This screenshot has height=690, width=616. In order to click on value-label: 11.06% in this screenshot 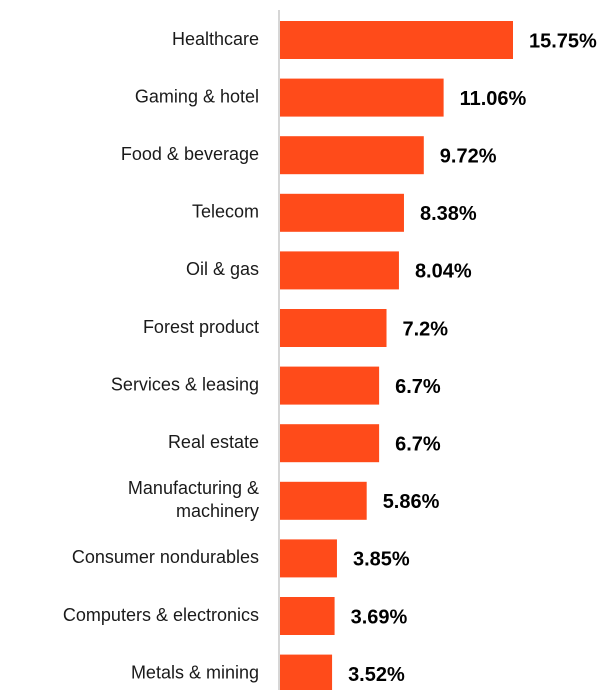, I will do `click(493, 99)`.